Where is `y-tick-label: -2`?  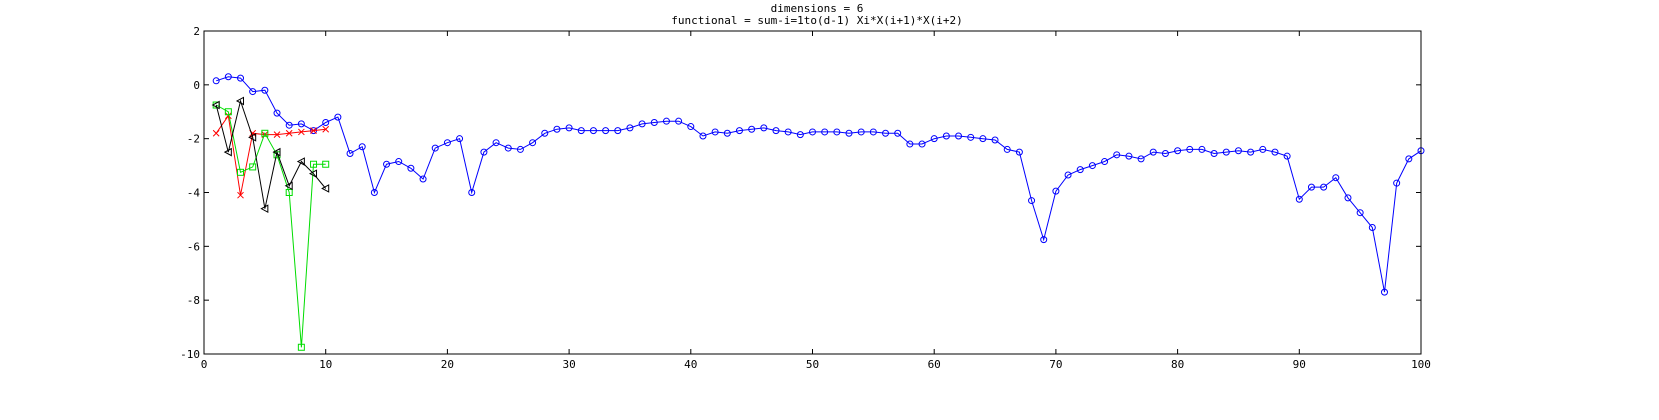
y-tick-label: -2 is located at coordinates (193, 139).